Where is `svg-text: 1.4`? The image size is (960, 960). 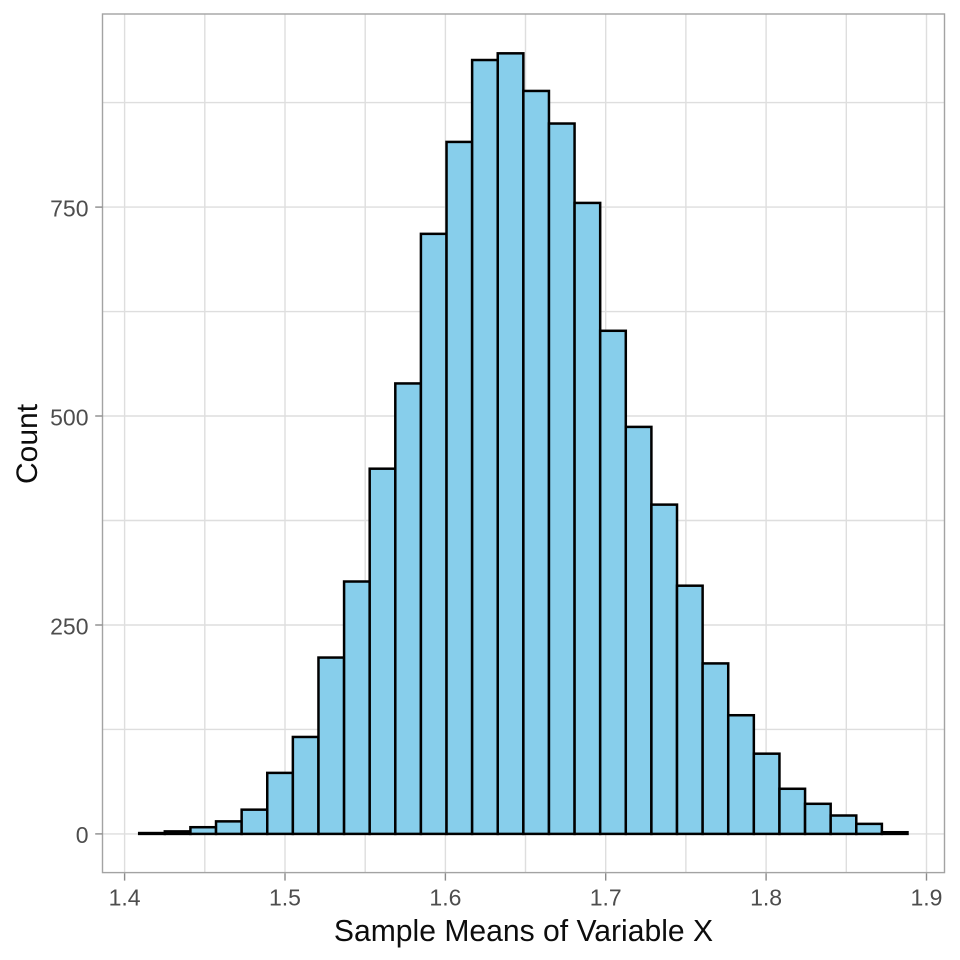 svg-text: 1.4 is located at coordinates (125, 898).